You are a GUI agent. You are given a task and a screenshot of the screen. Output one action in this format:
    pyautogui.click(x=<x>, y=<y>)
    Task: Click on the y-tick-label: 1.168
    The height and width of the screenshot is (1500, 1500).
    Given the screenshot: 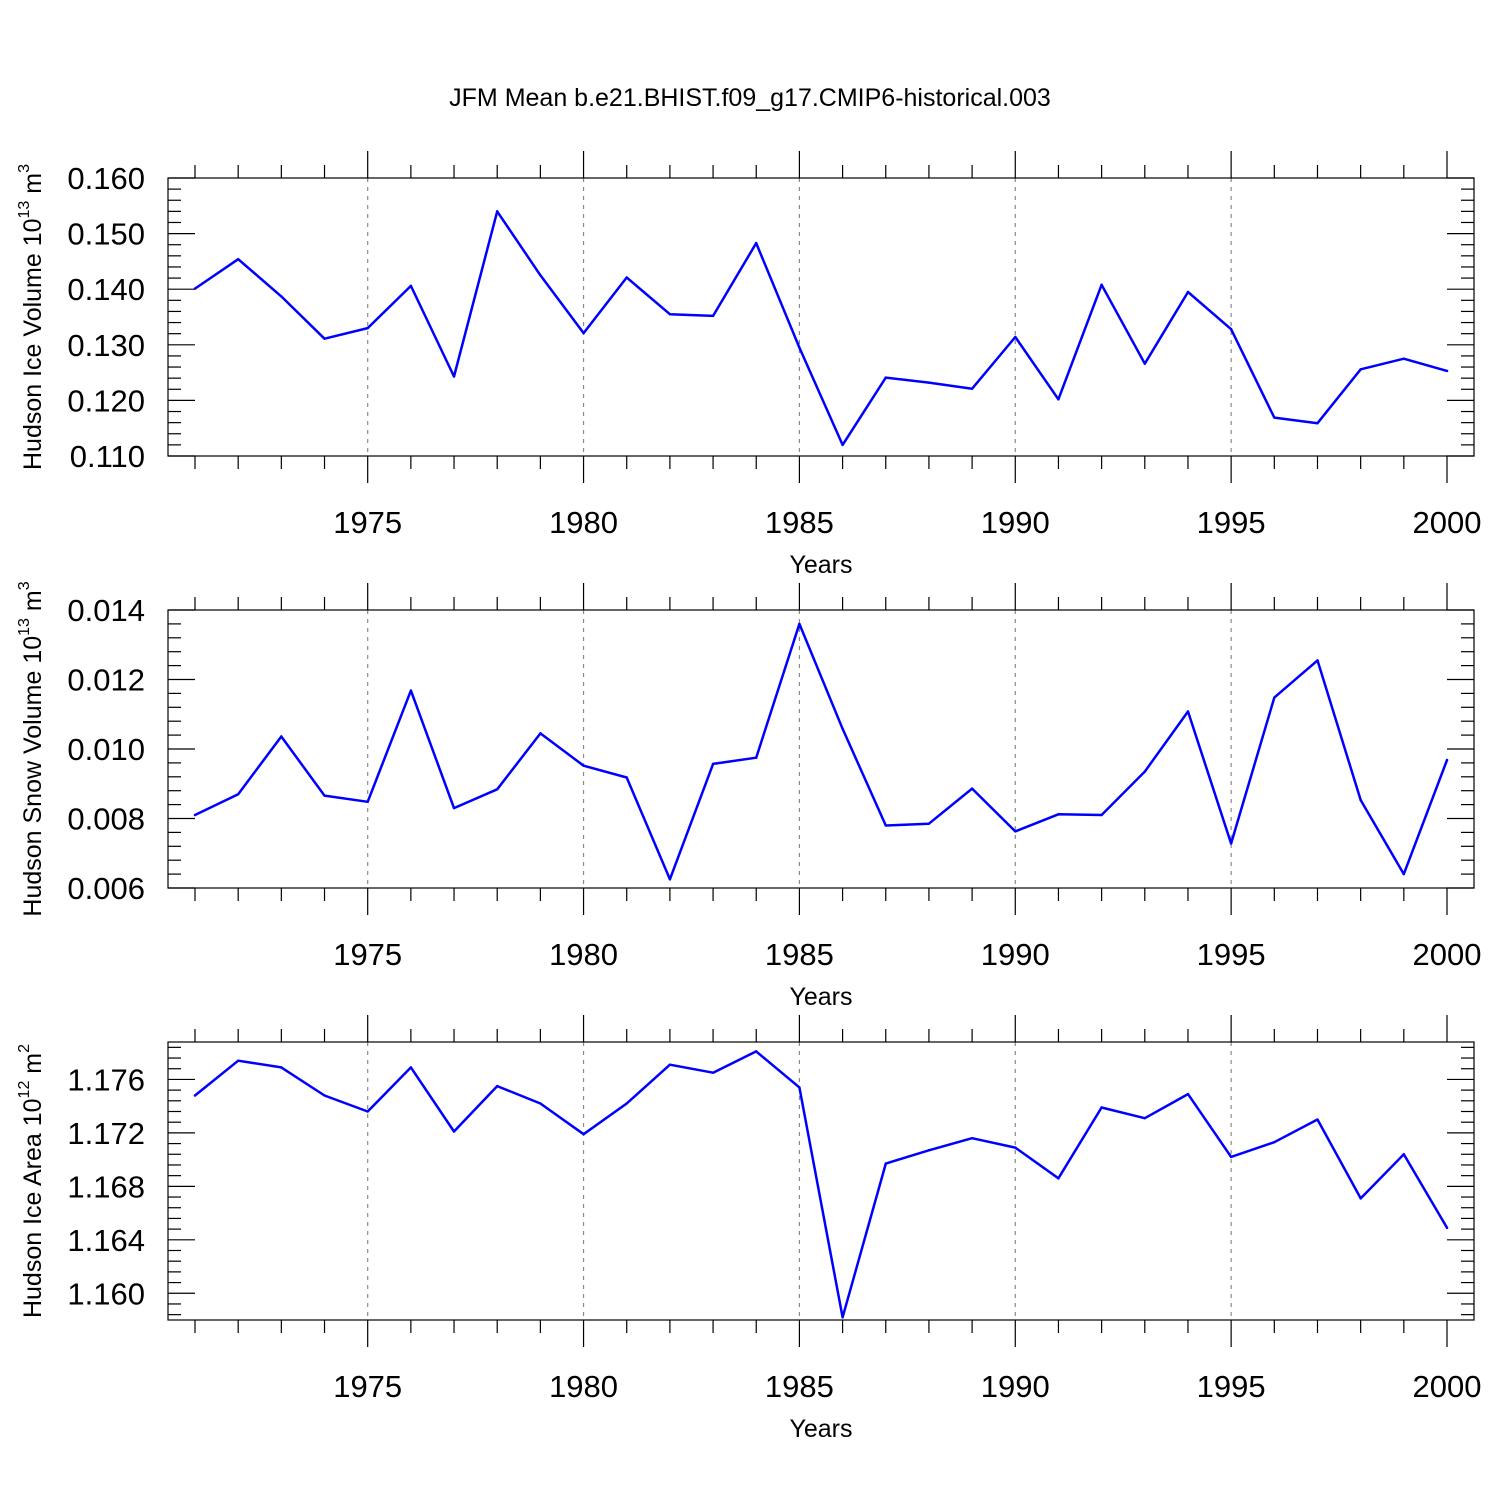 What is the action you would take?
    pyautogui.click(x=106, y=1186)
    